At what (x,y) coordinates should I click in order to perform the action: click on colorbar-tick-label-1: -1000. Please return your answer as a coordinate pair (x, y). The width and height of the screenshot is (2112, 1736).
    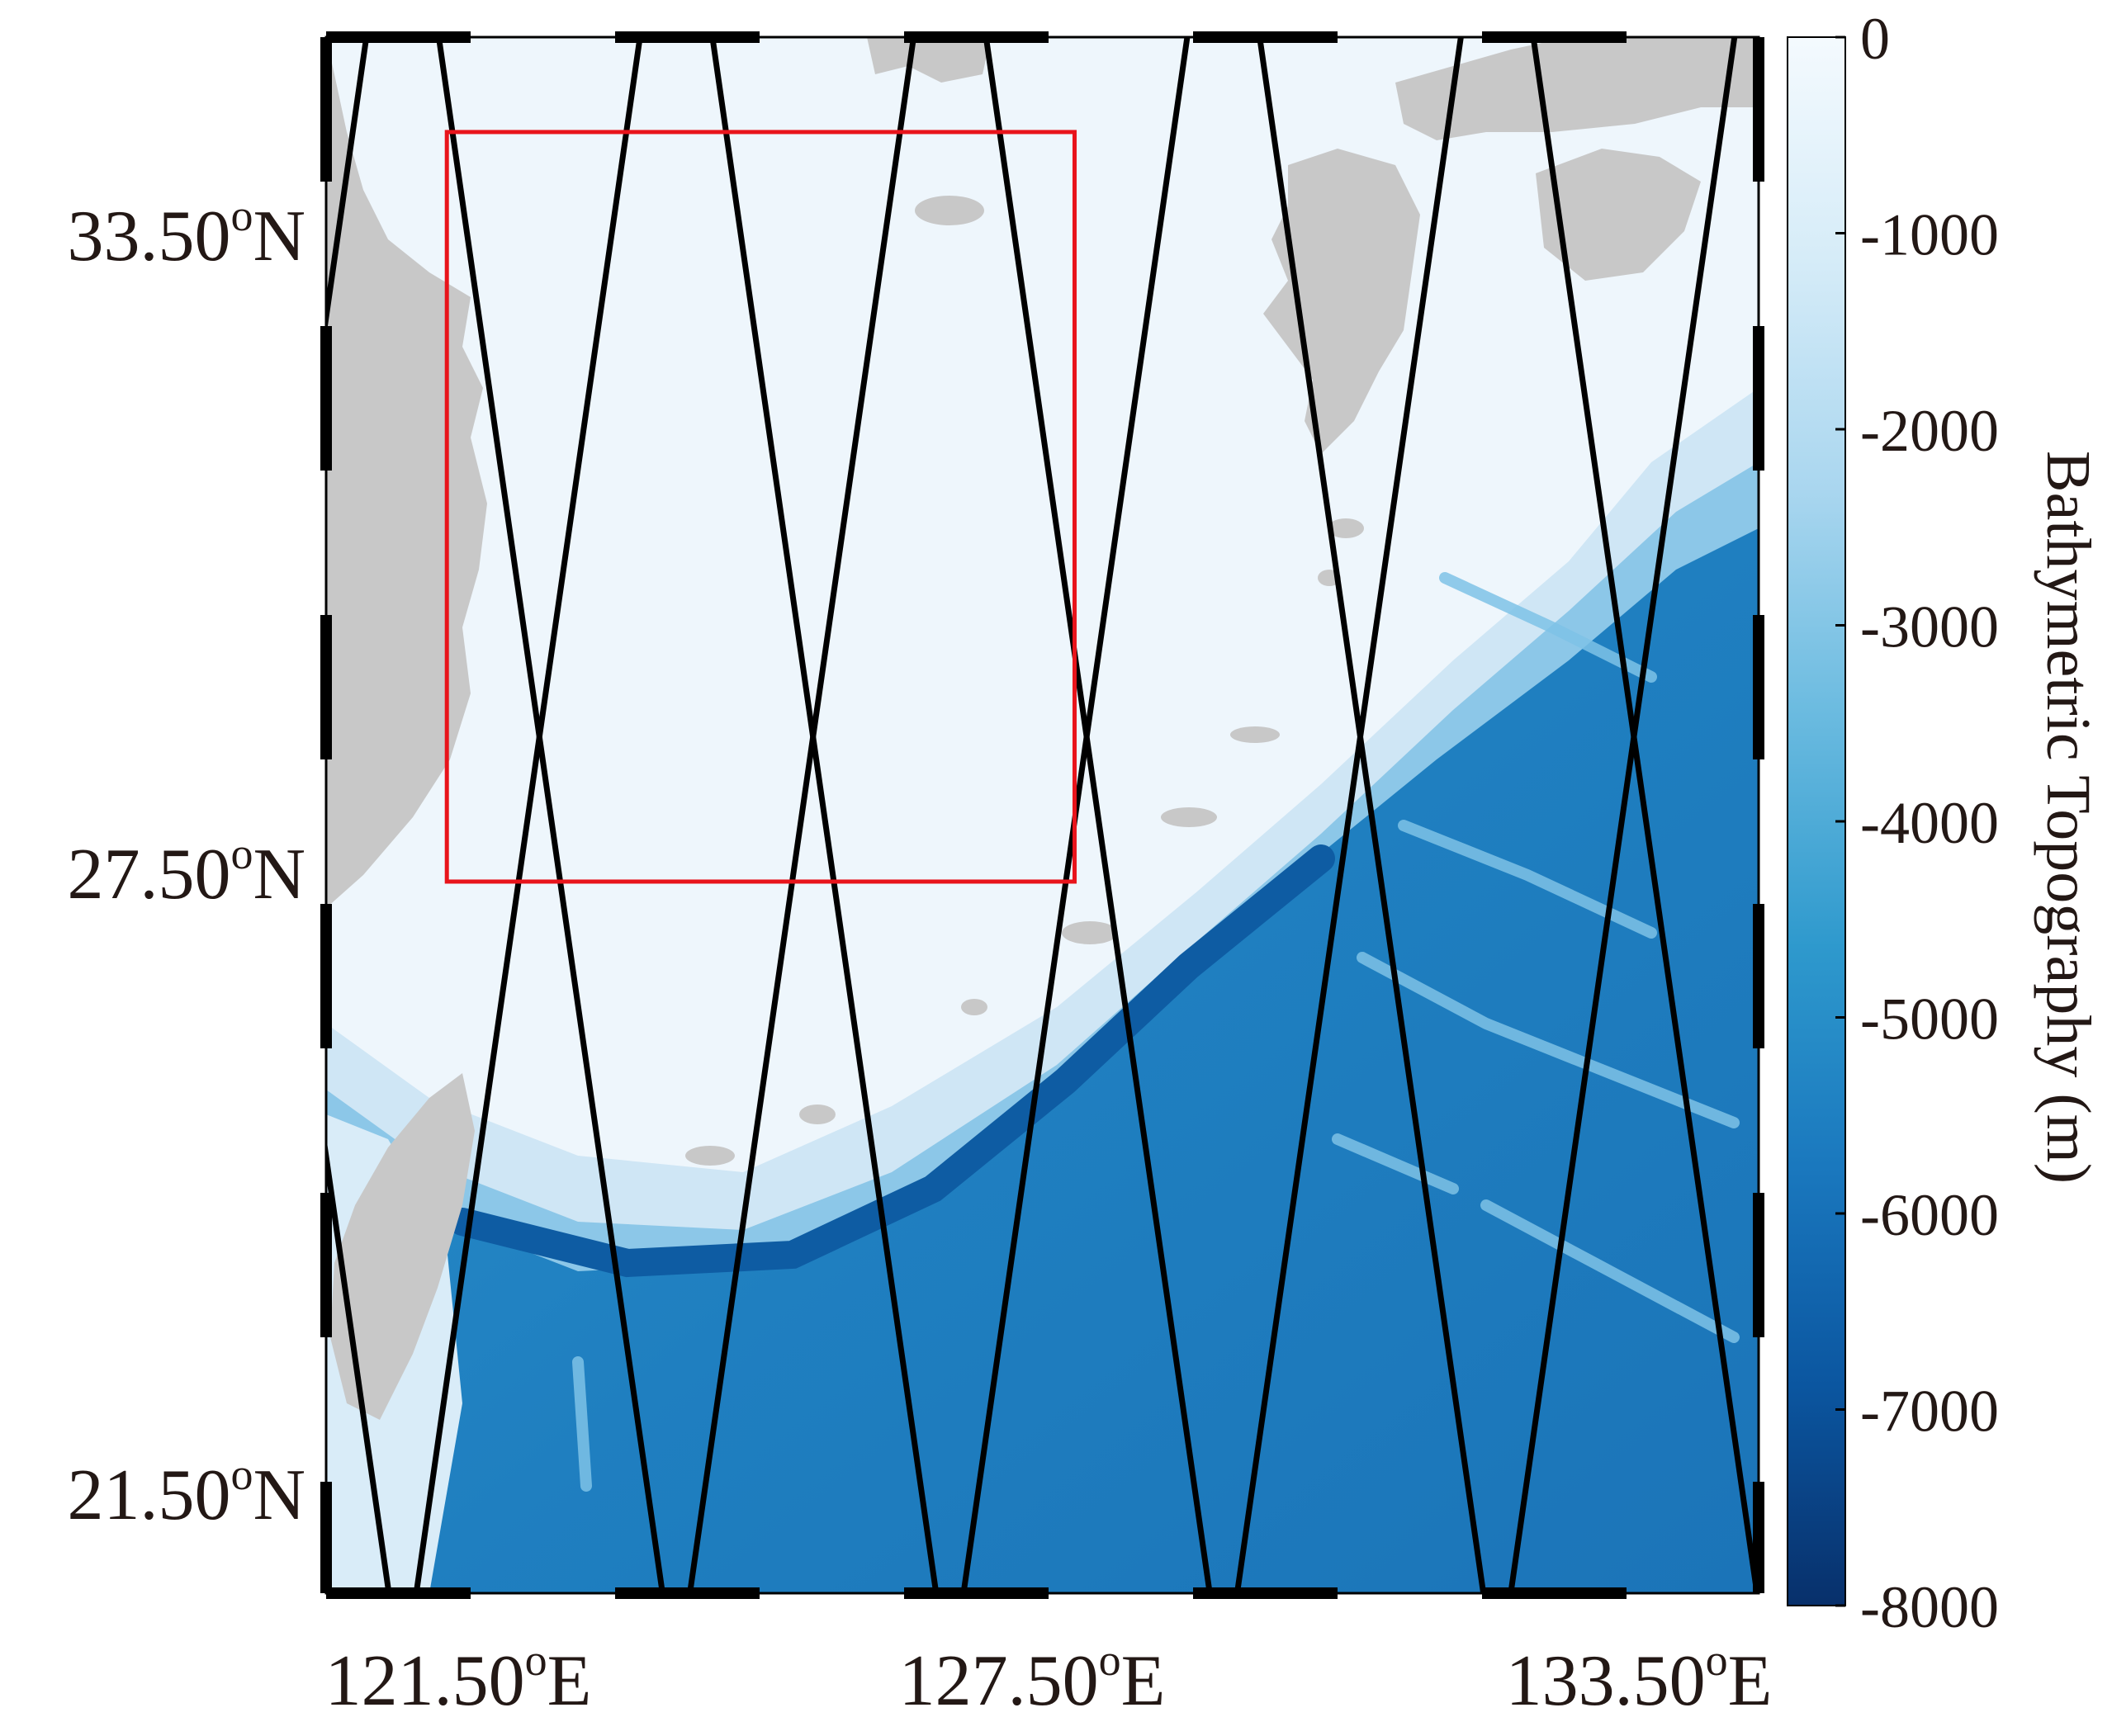
    Looking at the image, I should click on (1930, 235).